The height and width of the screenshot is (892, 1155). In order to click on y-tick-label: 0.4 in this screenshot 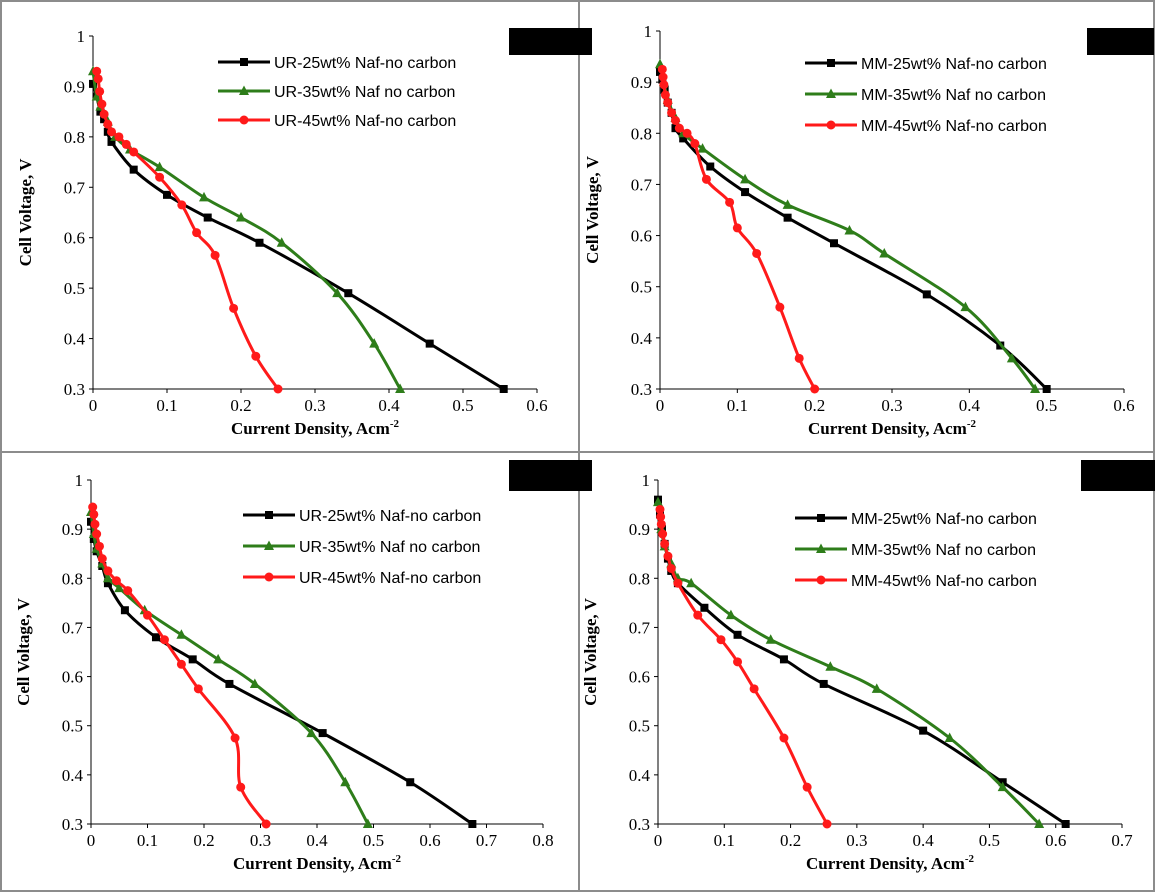, I will do `click(642, 338)`.